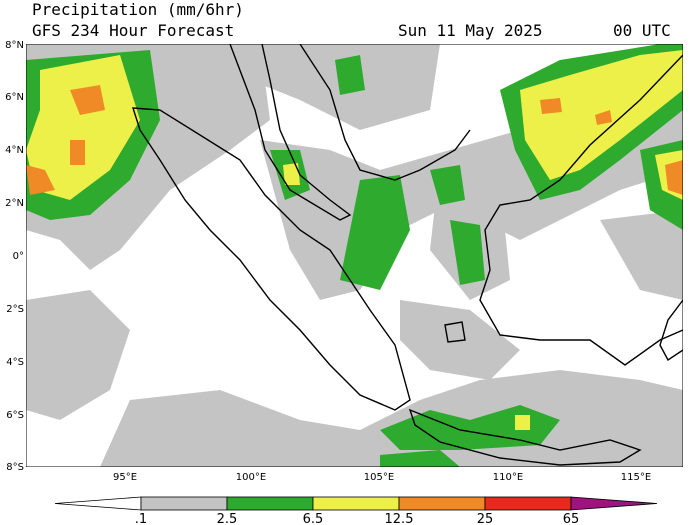 The width and height of the screenshot is (700, 525). What do you see at coordinates (313, 518) in the screenshot?
I see `colorbar-label: 6.5` at bounding box center [313, 518].